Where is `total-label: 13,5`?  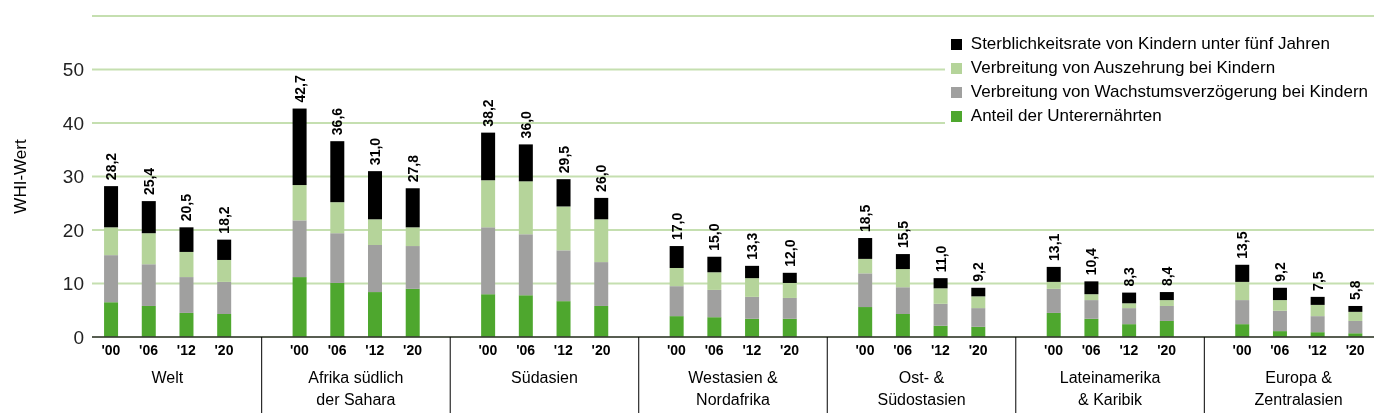 total-label: 13,5 is located at coordinates (1242, 245).